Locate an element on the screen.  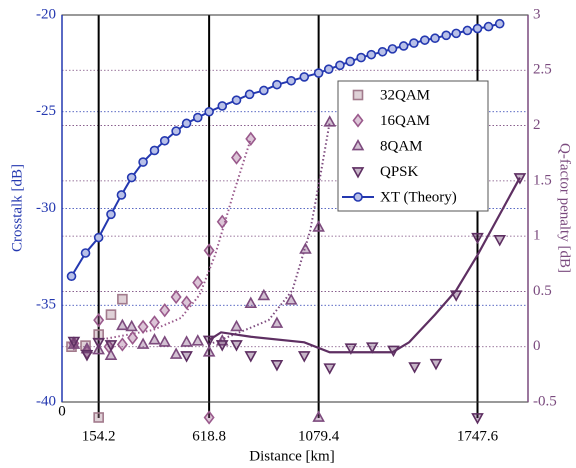
y-tick-label: -30 is located at coordinates (46, 208).